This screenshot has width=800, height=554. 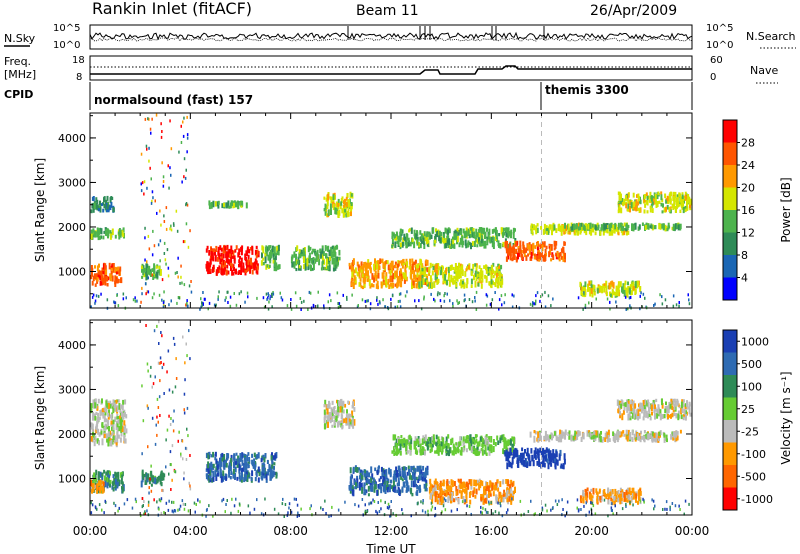 I want to click on velocity-region-11-cell, so click(x=689, y=411).